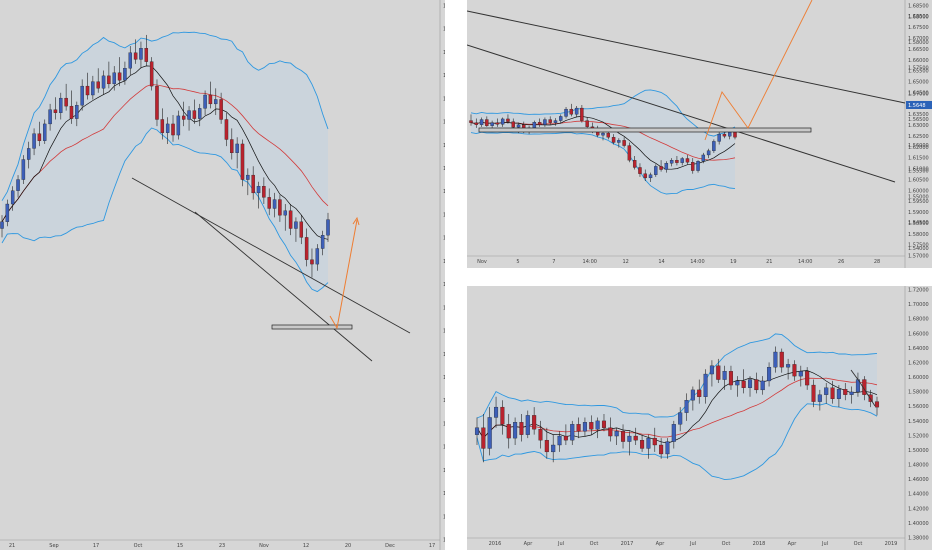 Image resolution: width=932 pixels, height=550 pixels. What do you see at coordinates (590, 262) in the screenshot?
I see `x-tick-label: 14:00` at bounding box center [590, 262].